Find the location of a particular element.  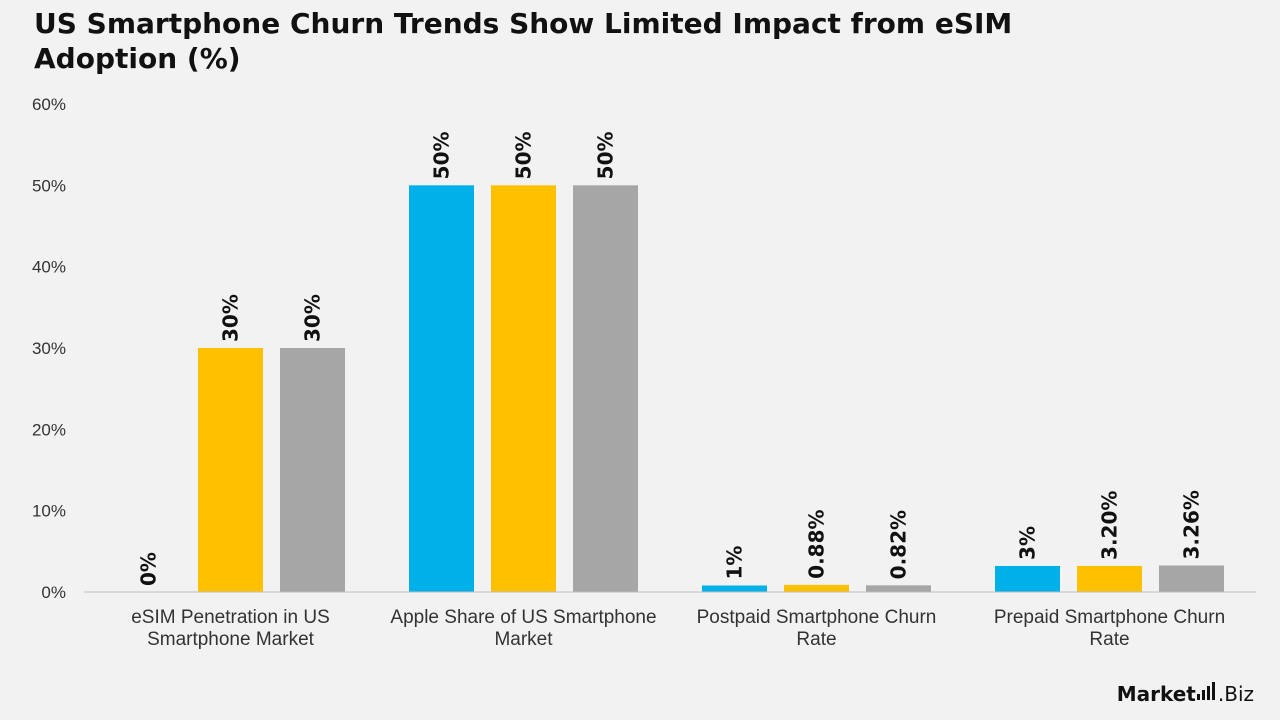

y-axis: 0% 10% 20% 30% 40% 50% 60% is located at coordinates (49, 348).